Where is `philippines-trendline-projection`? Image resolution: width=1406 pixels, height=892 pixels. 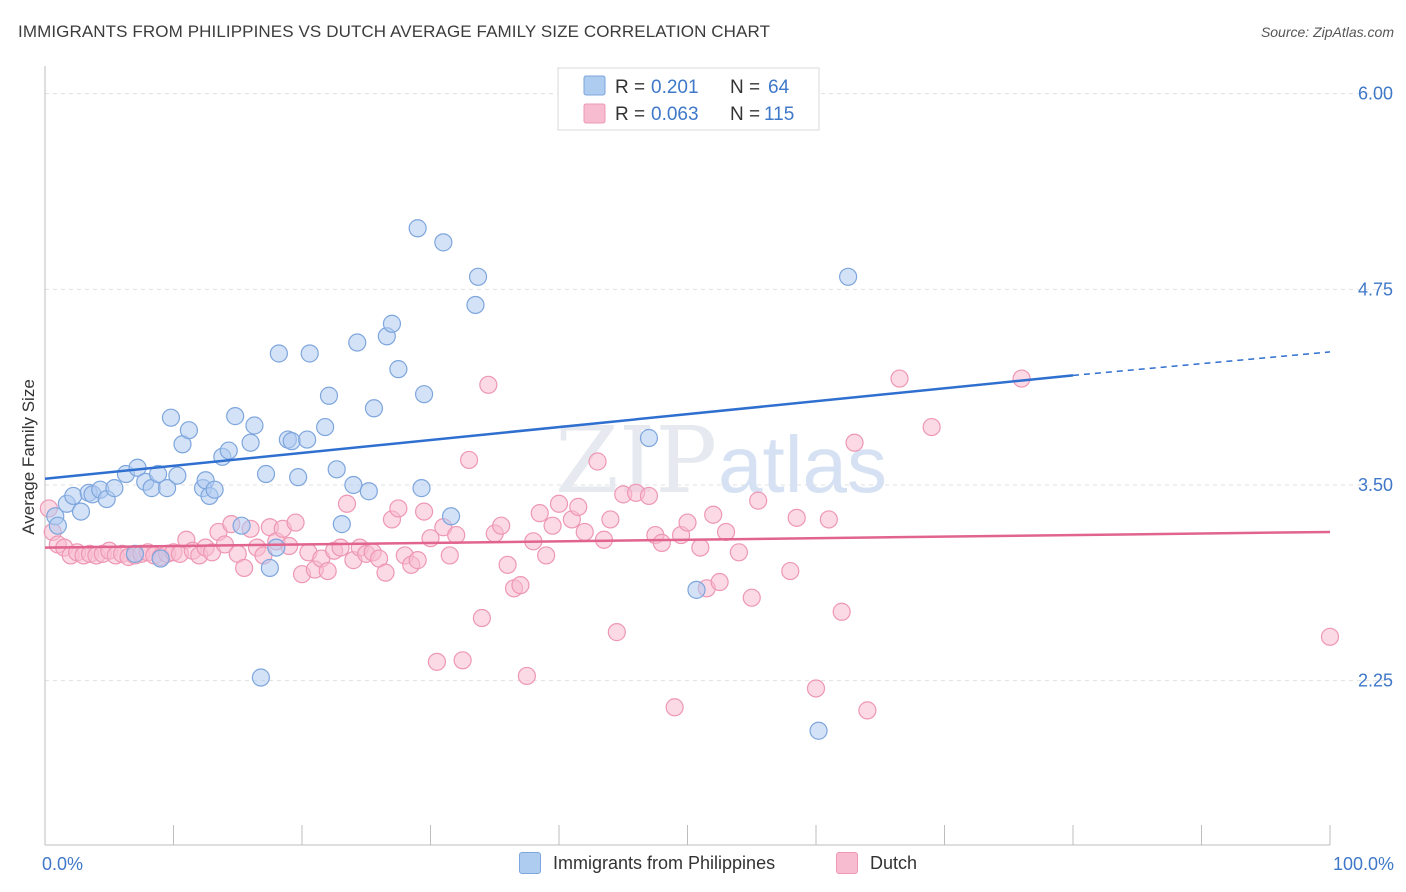 philippines-trendline-projection is located at coordinates (1201, 364).